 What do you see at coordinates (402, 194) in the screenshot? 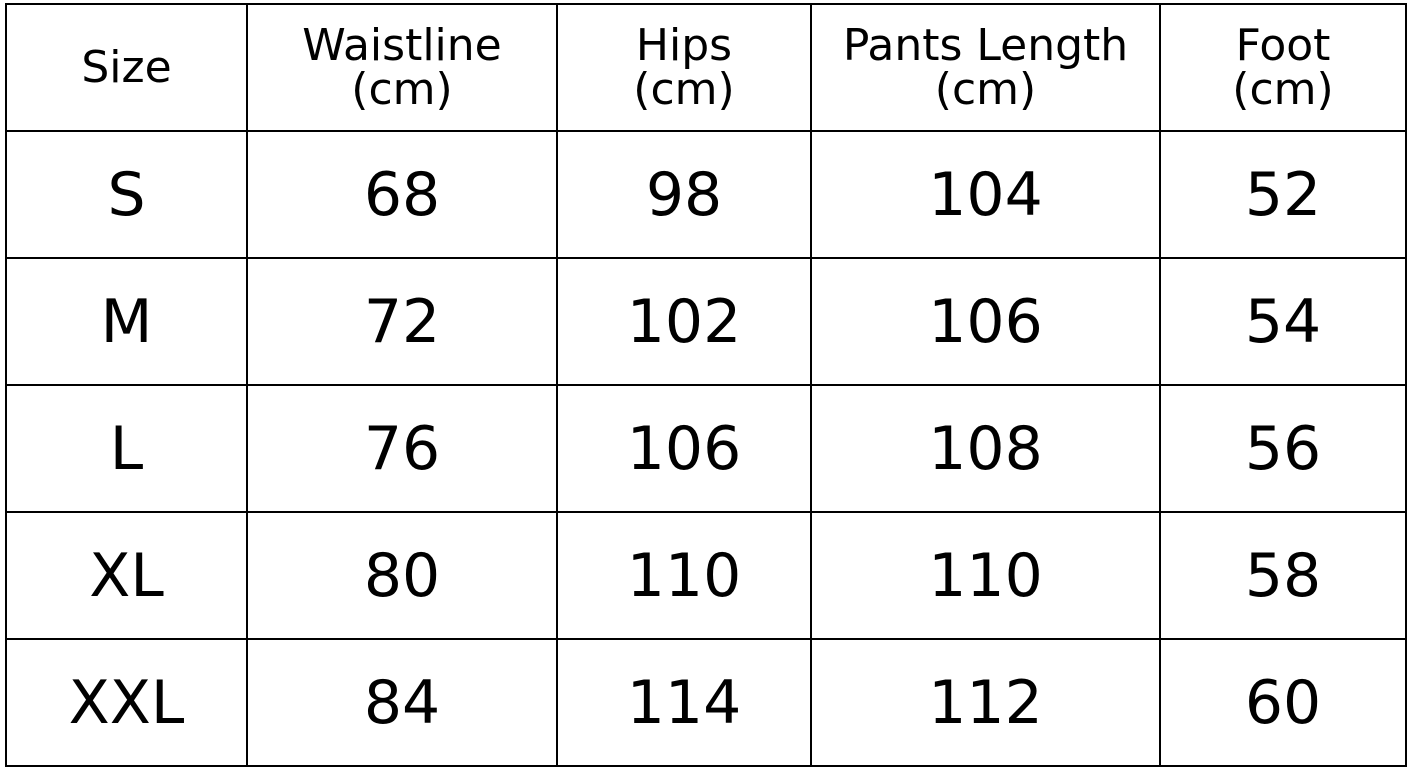
I see `cell-waistline: 68` at bounding box center [402, 194].